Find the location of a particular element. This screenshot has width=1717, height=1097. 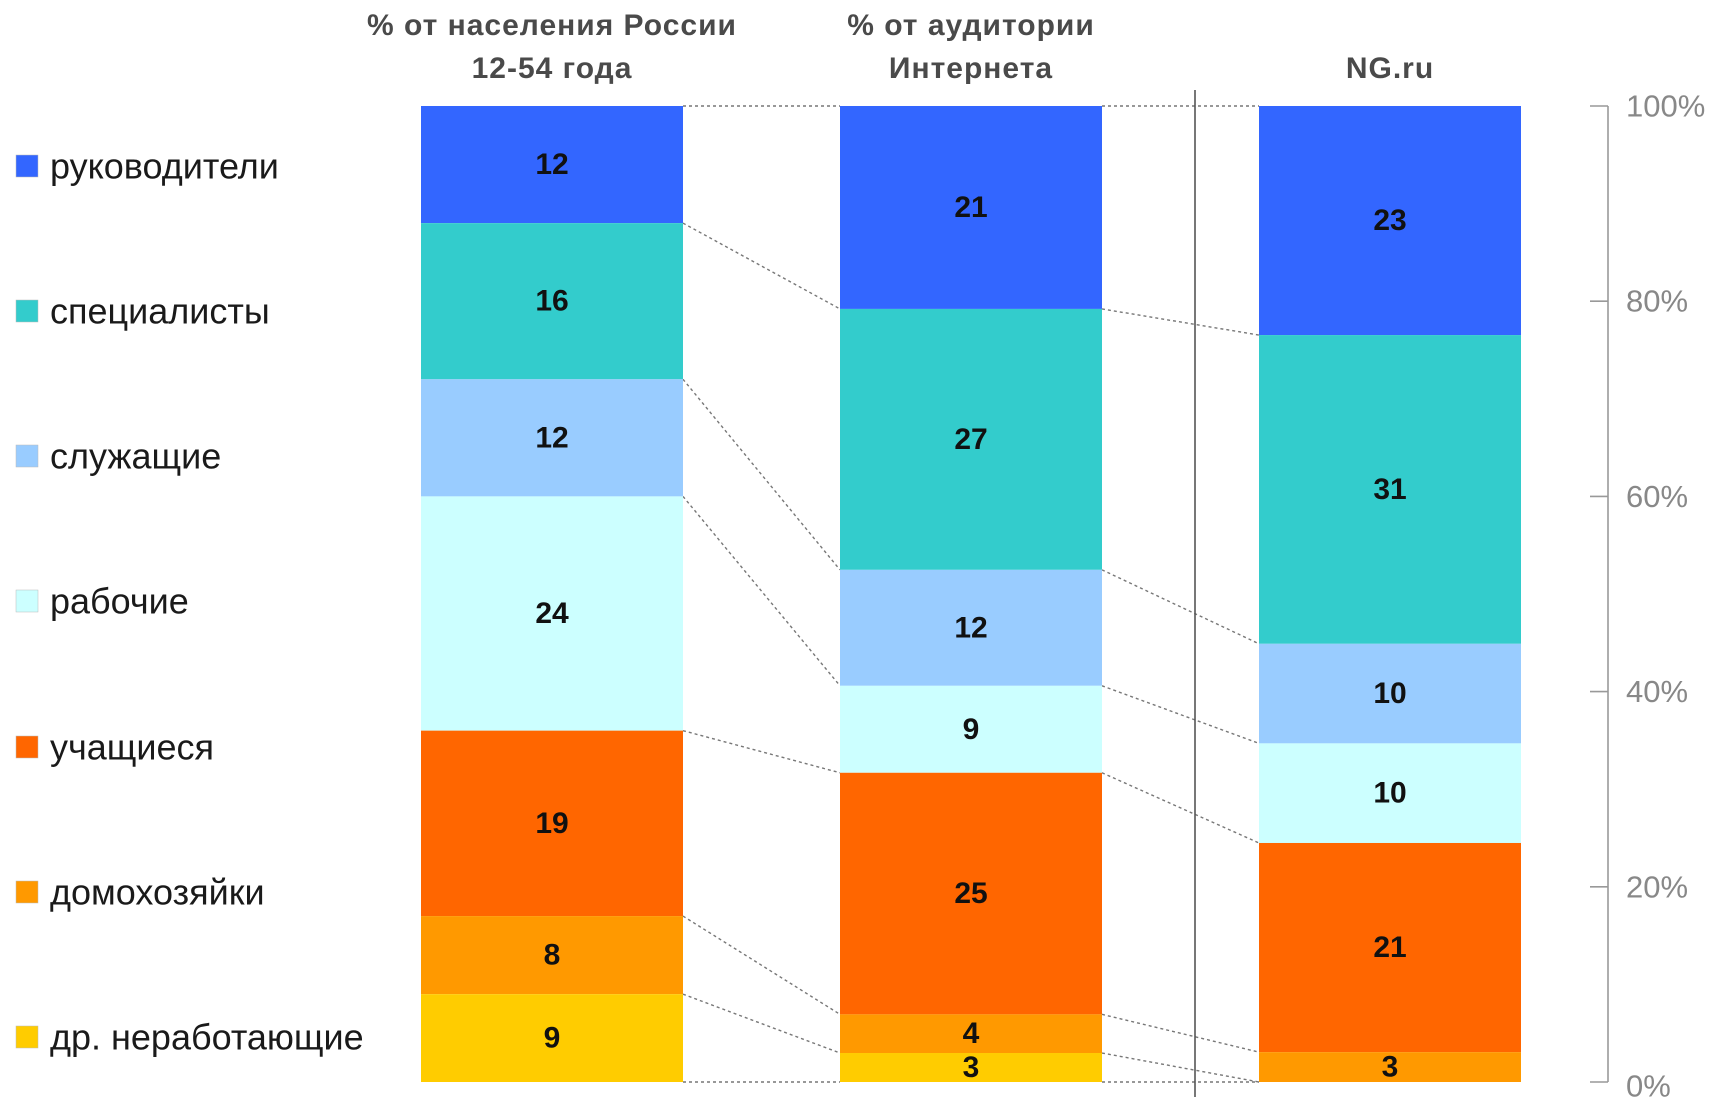

data-label: 19 is located at coordinates (551, 823).